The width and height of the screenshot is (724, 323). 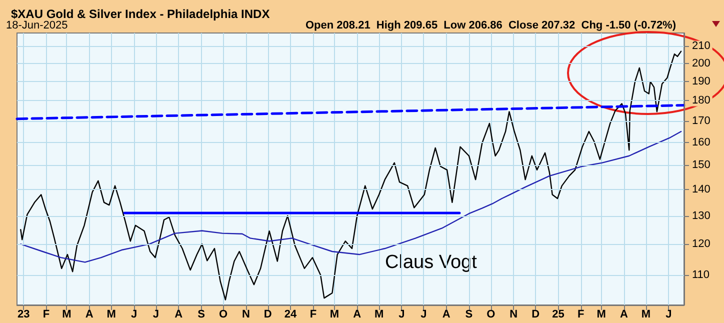 What do you see at coordinates (701, 120) in the screenshot?
I see `y-tick-label: 170` at bounding box center [701, 120].